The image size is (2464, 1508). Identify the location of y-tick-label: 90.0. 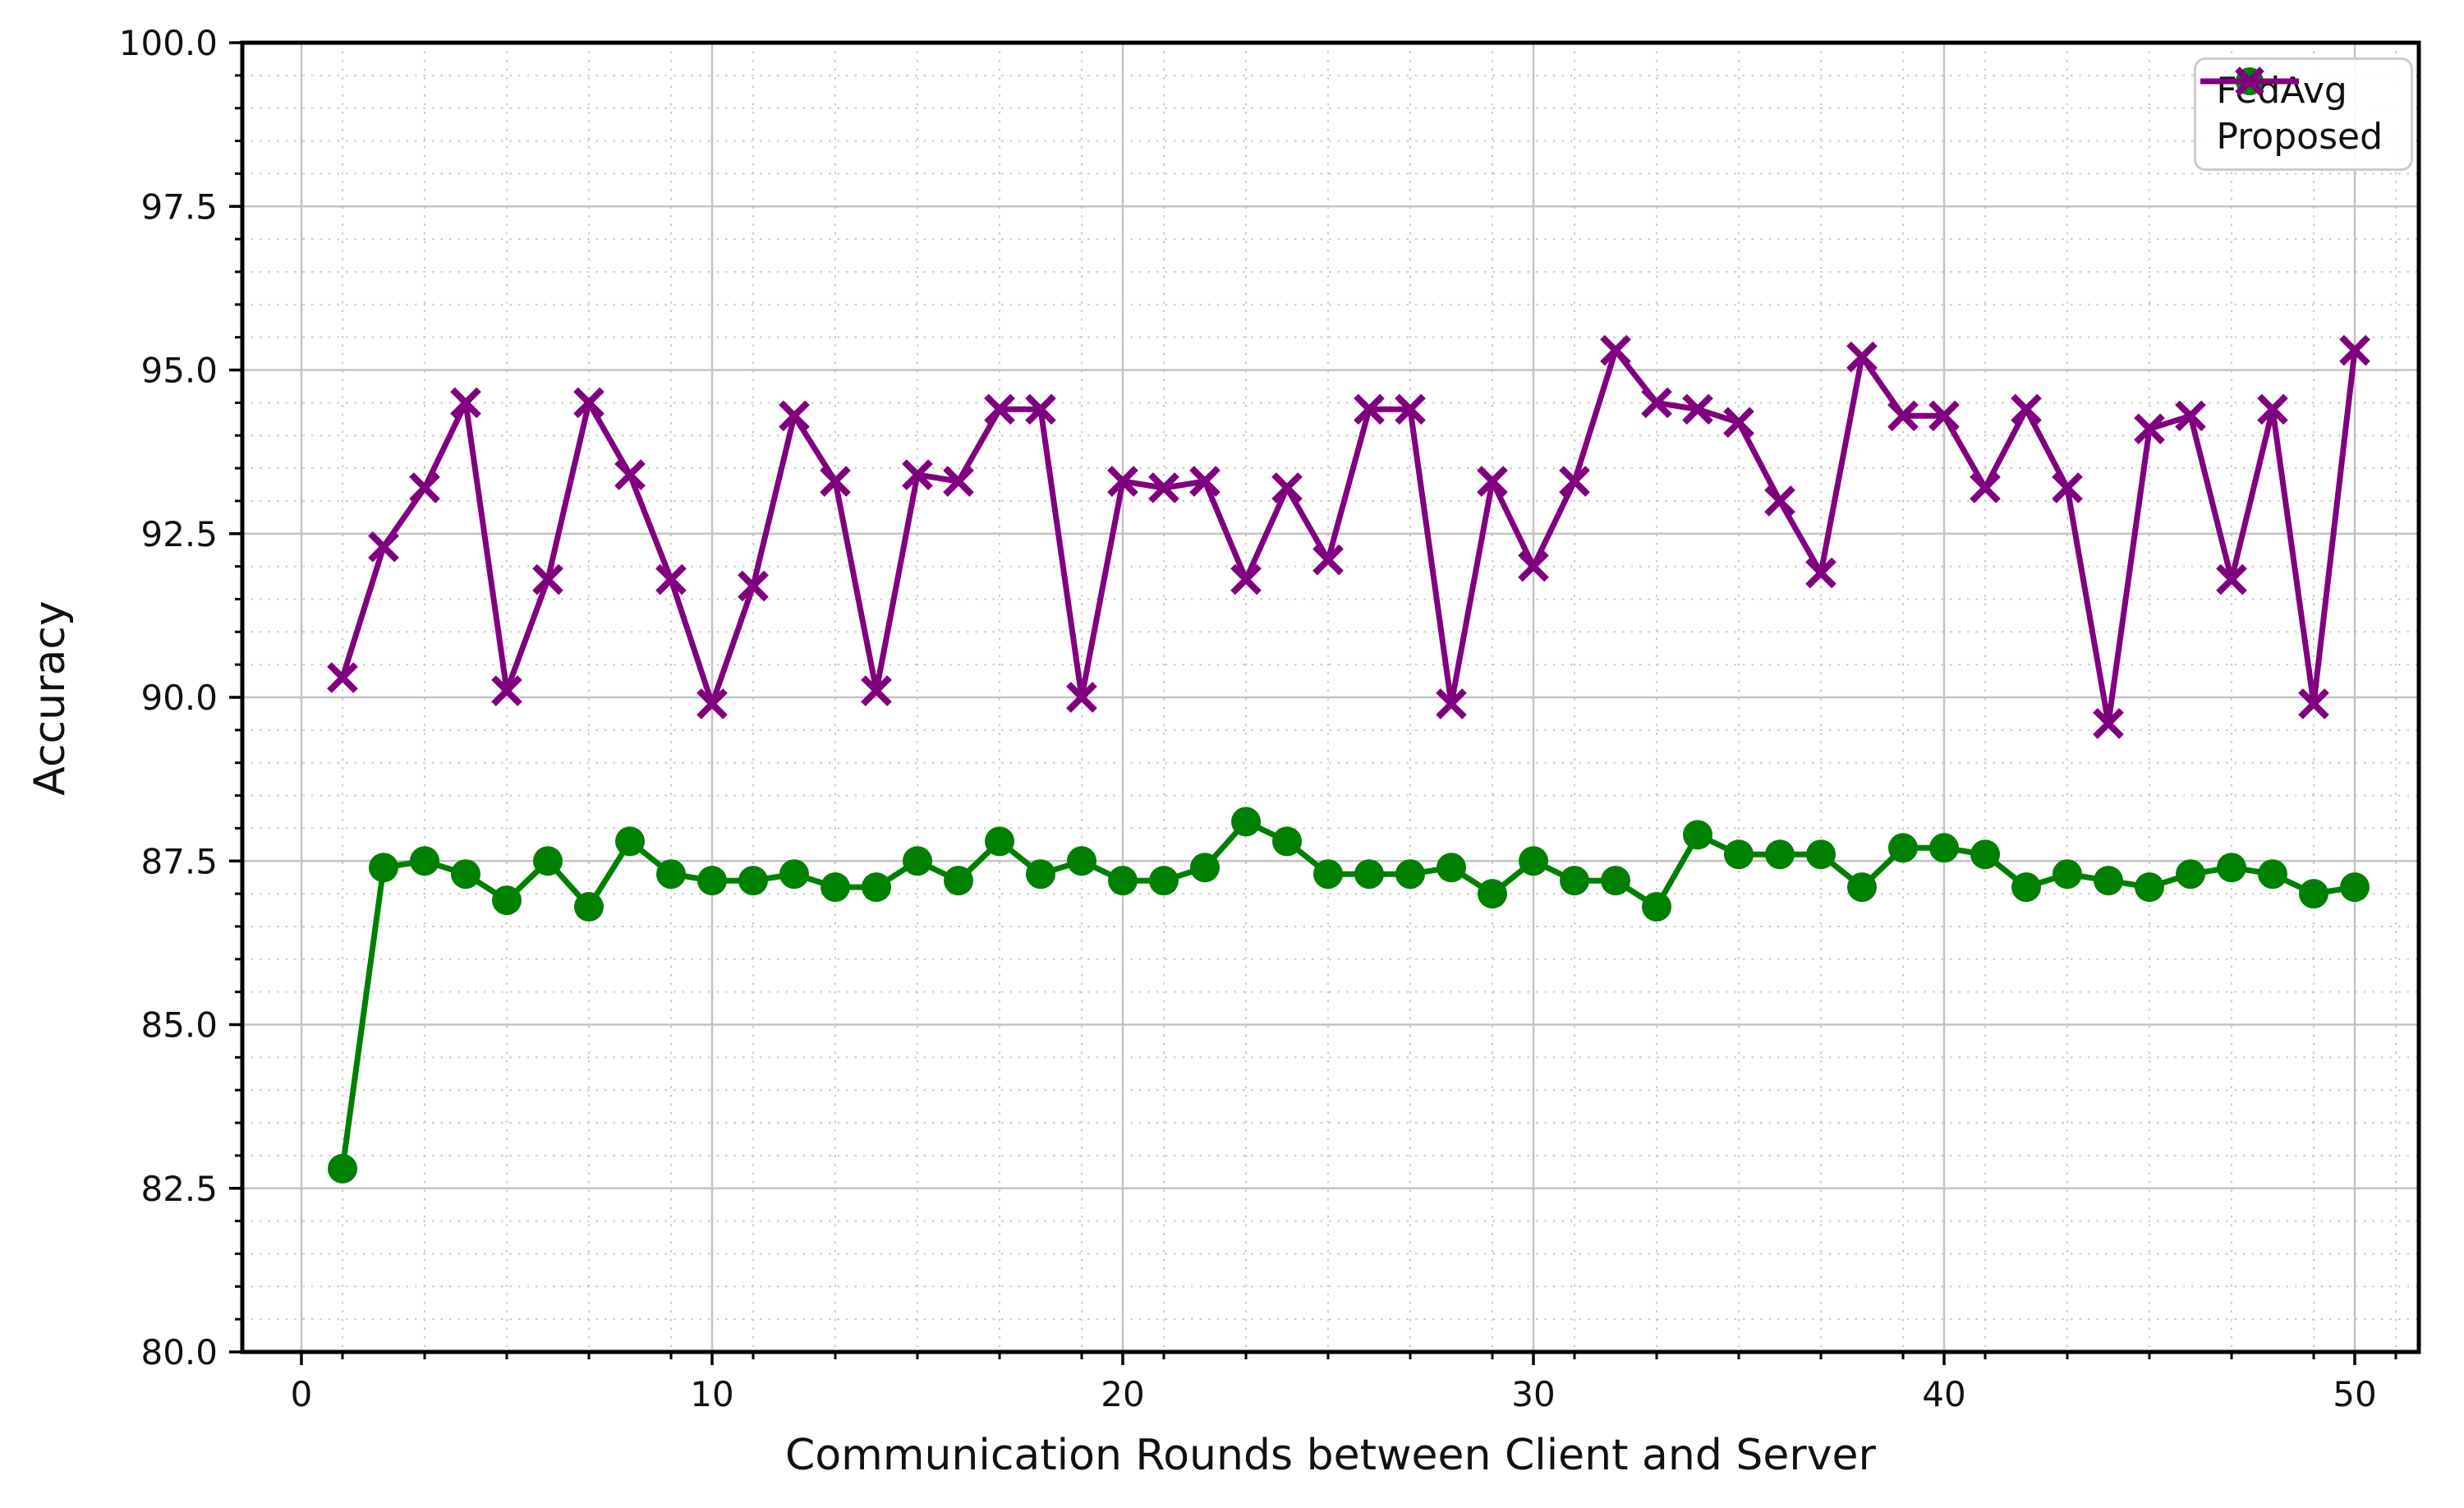
(179, 698).